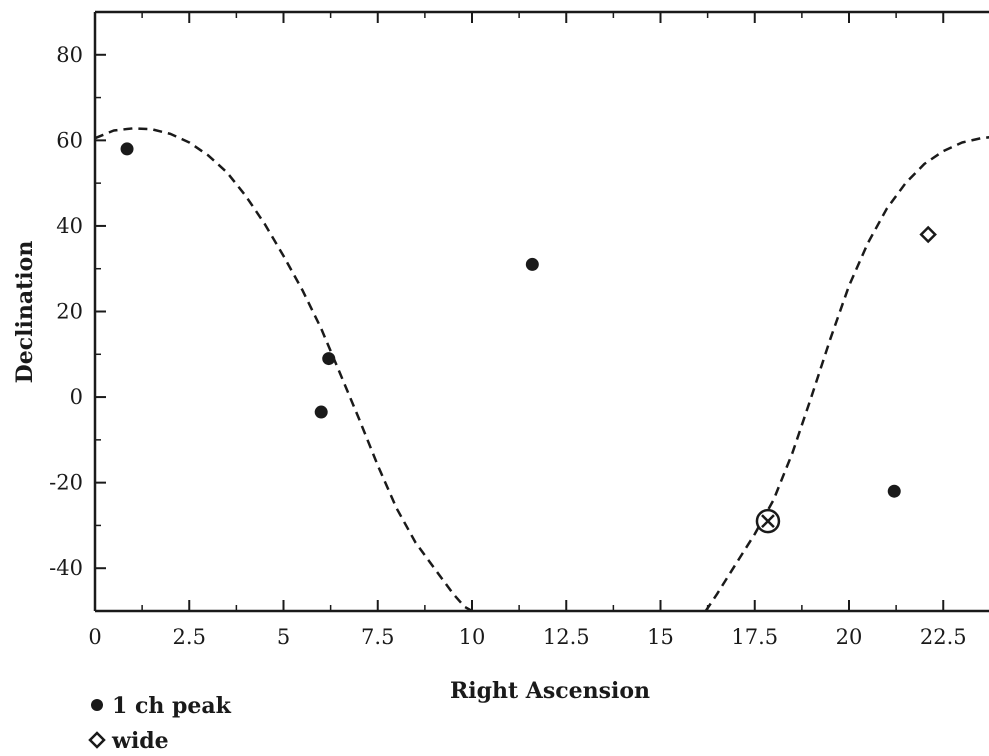 Image resolution: width=989 pixels, height=756 pixels. I want to click on y-tick-label: -20, so click(66, 483).